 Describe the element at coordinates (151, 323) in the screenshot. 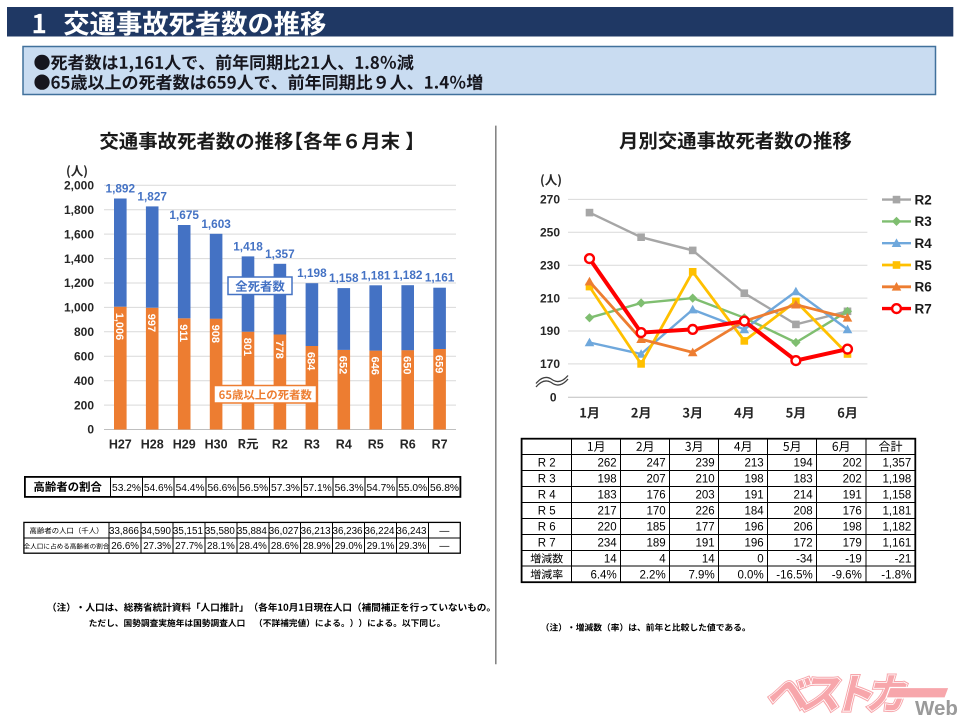

I see `svg-text: 997` at that location.